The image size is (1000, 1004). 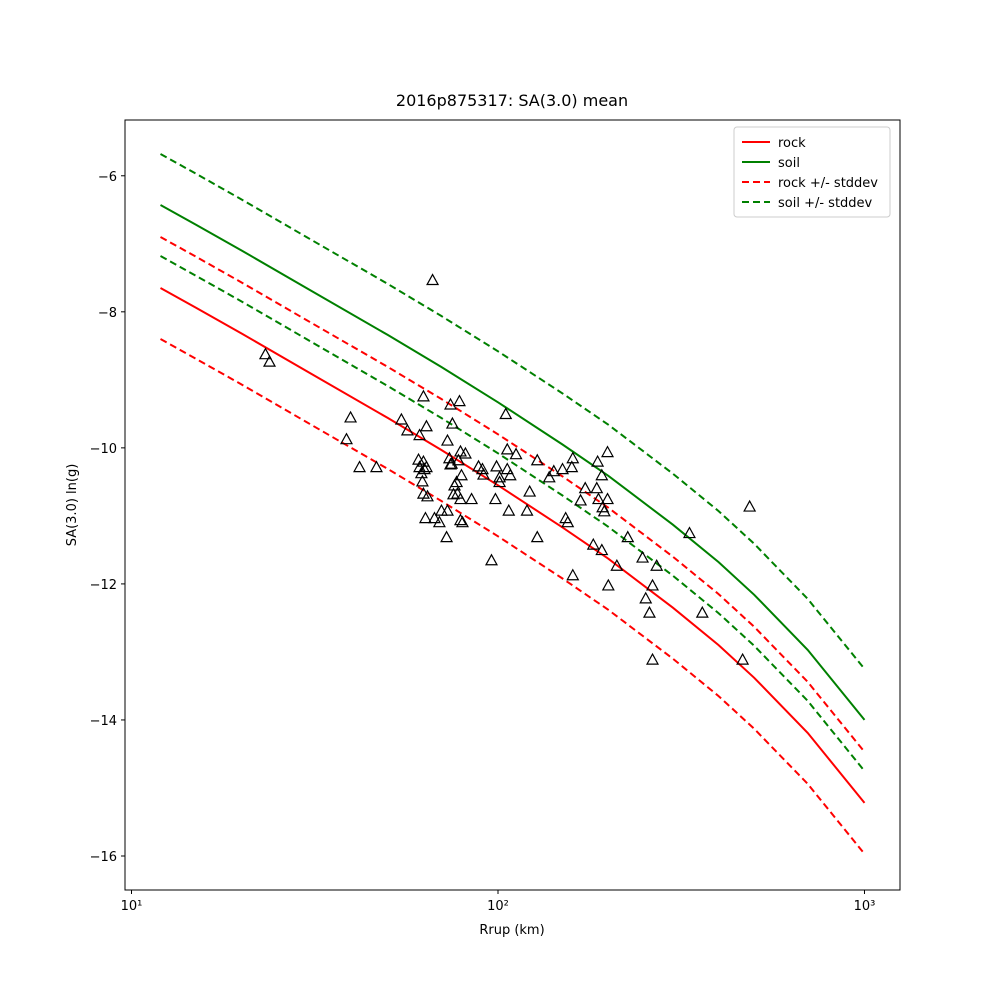 What do you see at coordinates (107, 177) in the screenshot?
I see `y-tick-label: −6` at bounding box center [107, 177].